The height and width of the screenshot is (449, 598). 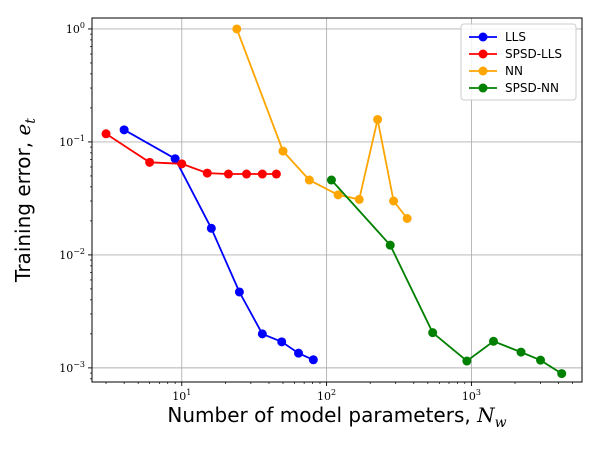 I want to click on series-spsd-lls, so click(x=191, y=154).